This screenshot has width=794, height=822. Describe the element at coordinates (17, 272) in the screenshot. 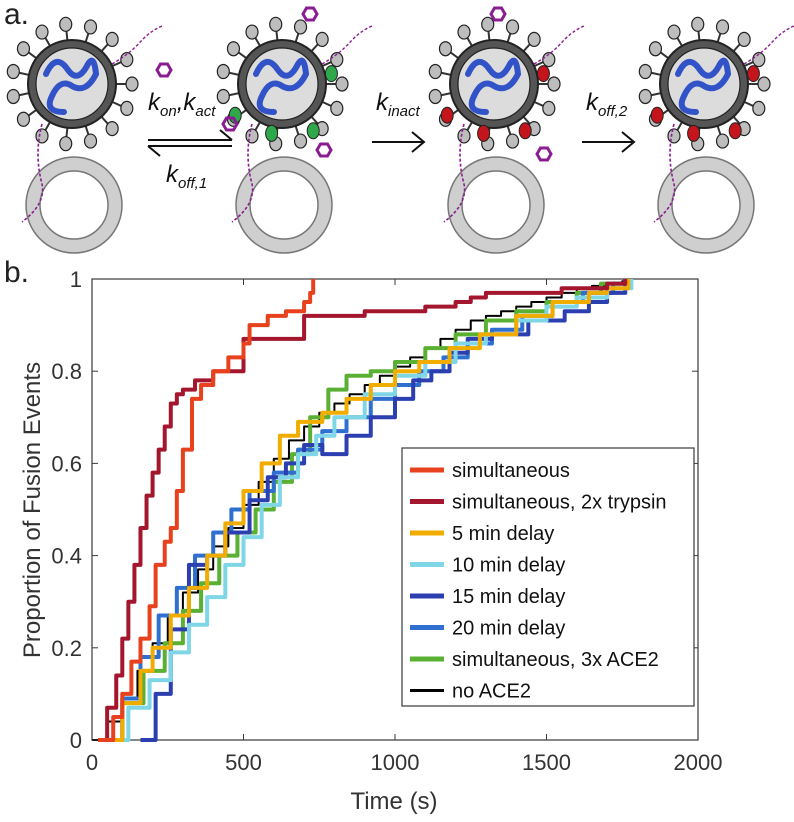

I see `panel-b-label: b.` at that location.